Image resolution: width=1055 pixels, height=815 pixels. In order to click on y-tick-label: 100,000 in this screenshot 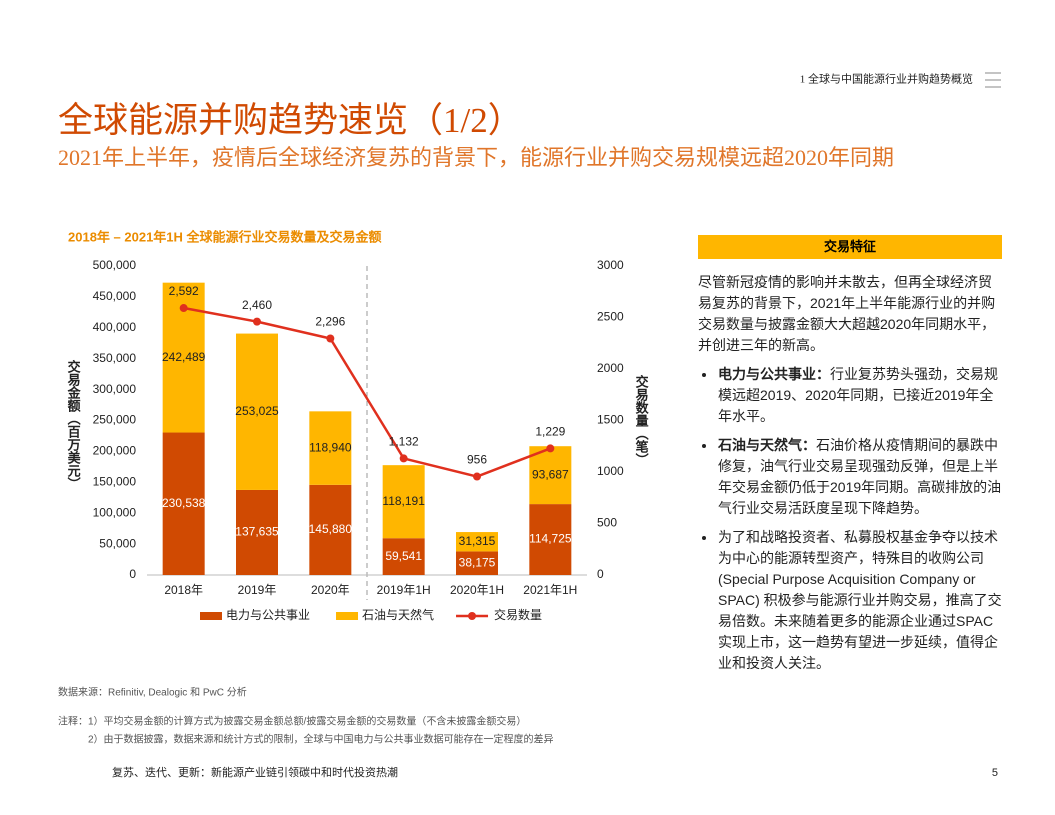, I will do `click(115, 512)`.